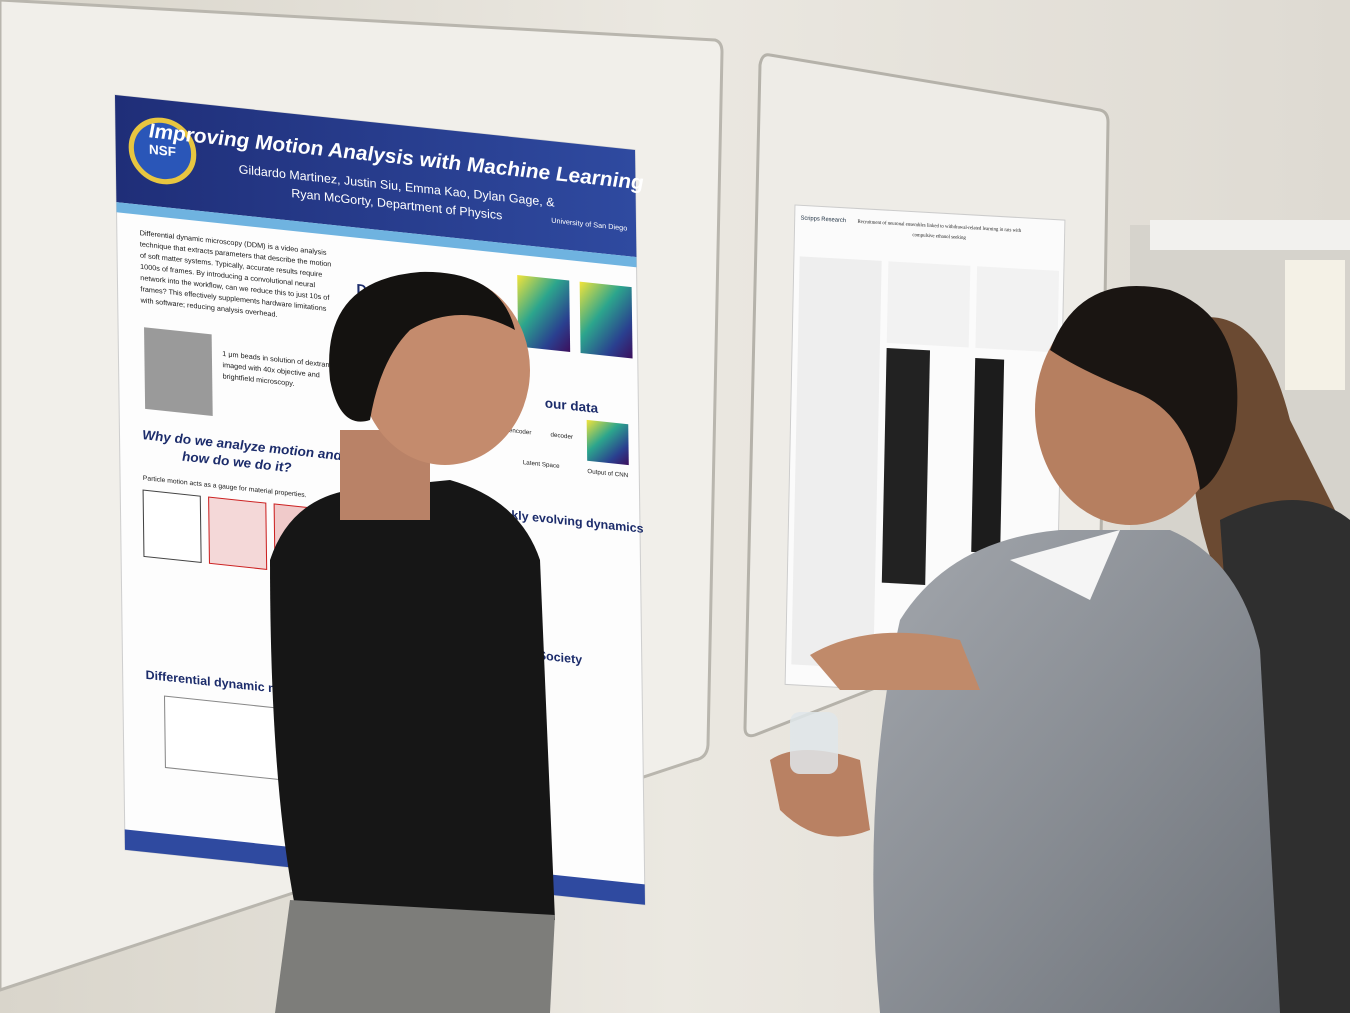  I want to click on papers, so click(1315, 325).